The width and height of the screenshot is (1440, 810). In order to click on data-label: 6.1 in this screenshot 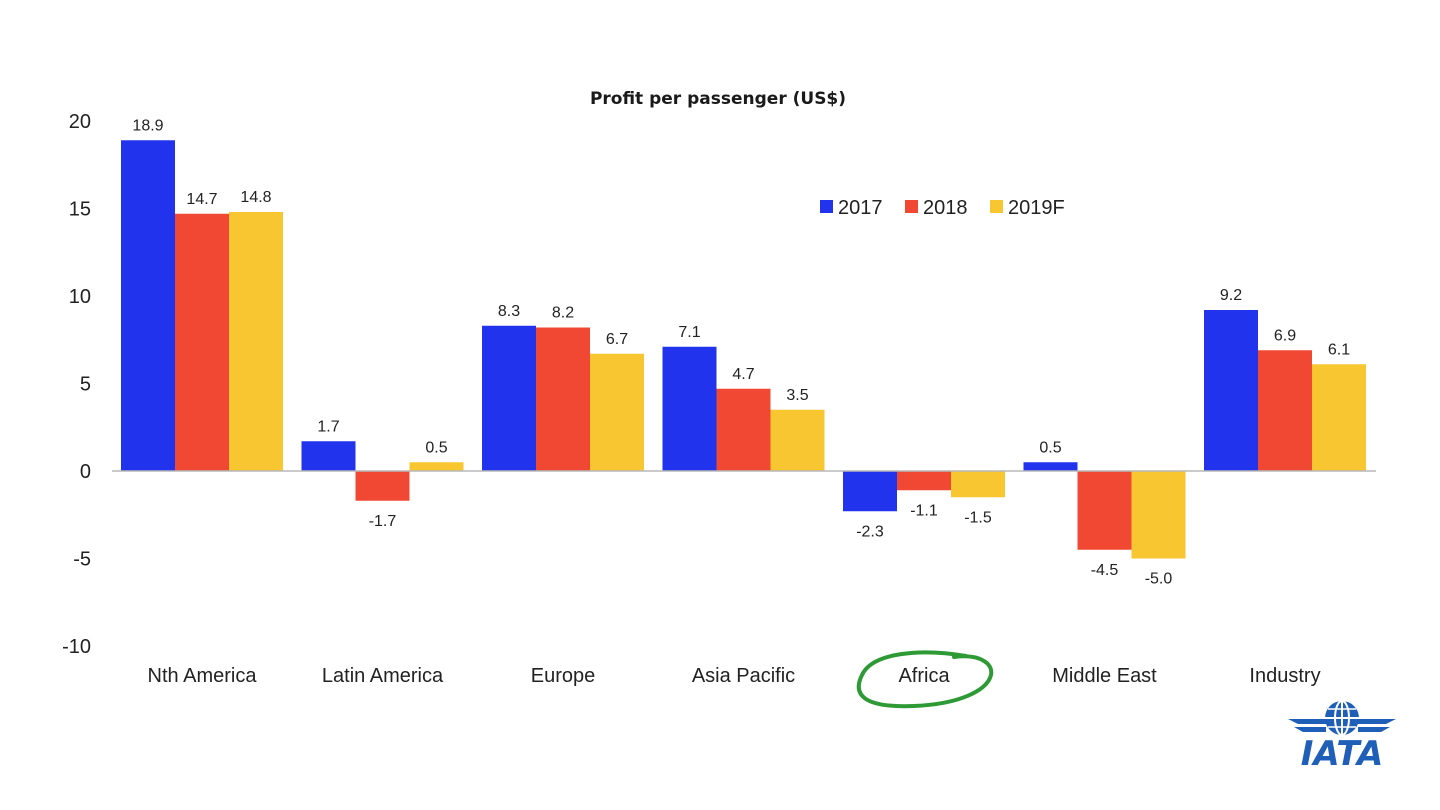, I will do `click(1339, 349)`.